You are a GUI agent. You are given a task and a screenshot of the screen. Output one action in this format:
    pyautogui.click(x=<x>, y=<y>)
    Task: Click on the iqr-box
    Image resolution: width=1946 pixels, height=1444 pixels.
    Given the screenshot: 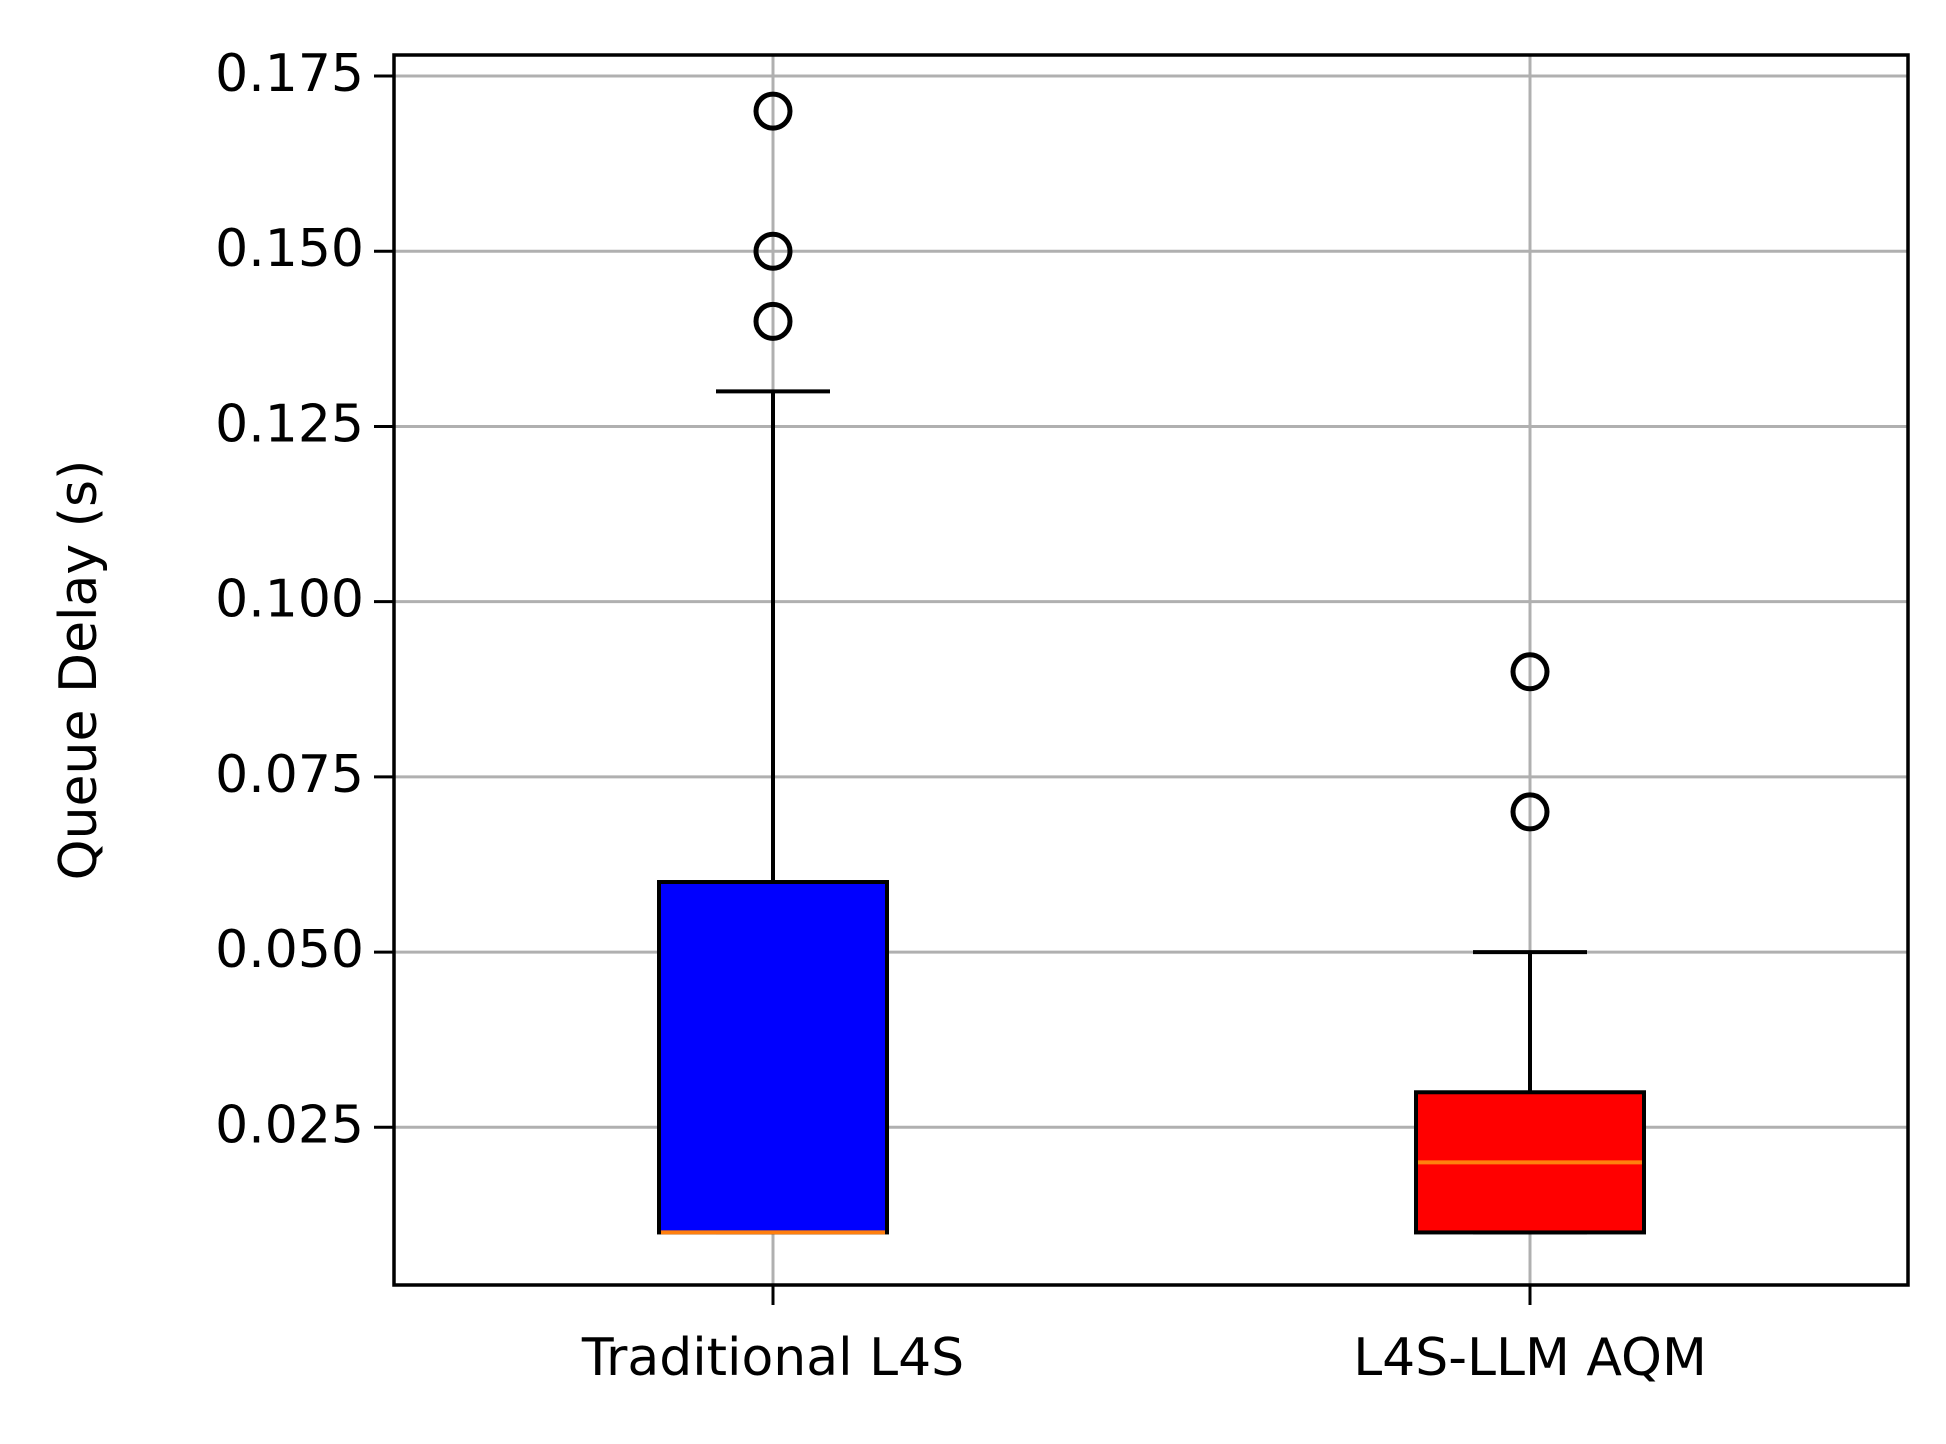 What is the action you would take?
    pyautogui.click(x=773, y=1057)
    